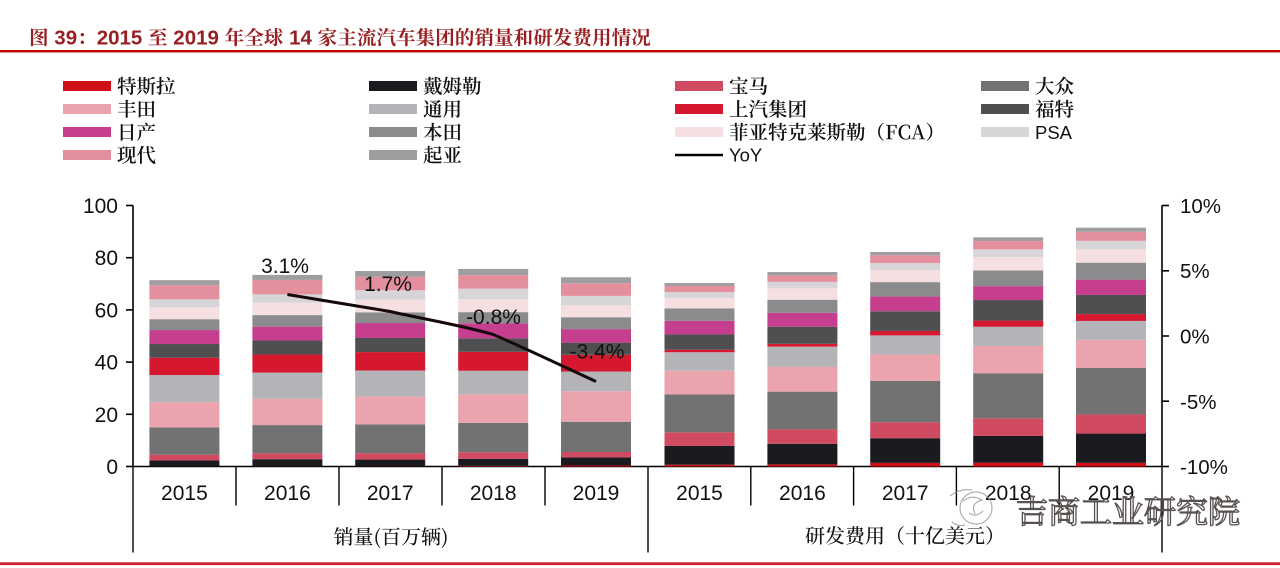 The image size is (1280, 568). Describe the element at coordinates (300, 38) in the screenshot. I see `svg-text: 14` at that location.